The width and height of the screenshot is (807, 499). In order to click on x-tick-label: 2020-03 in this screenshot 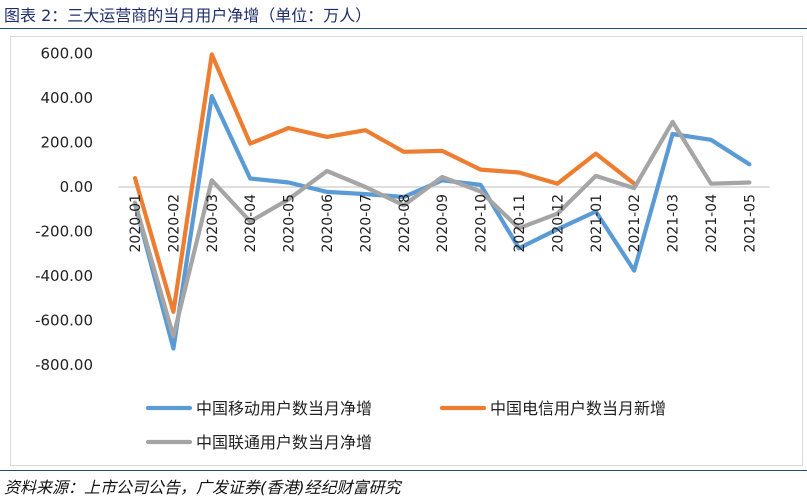, I will do `click(213, 223)`.